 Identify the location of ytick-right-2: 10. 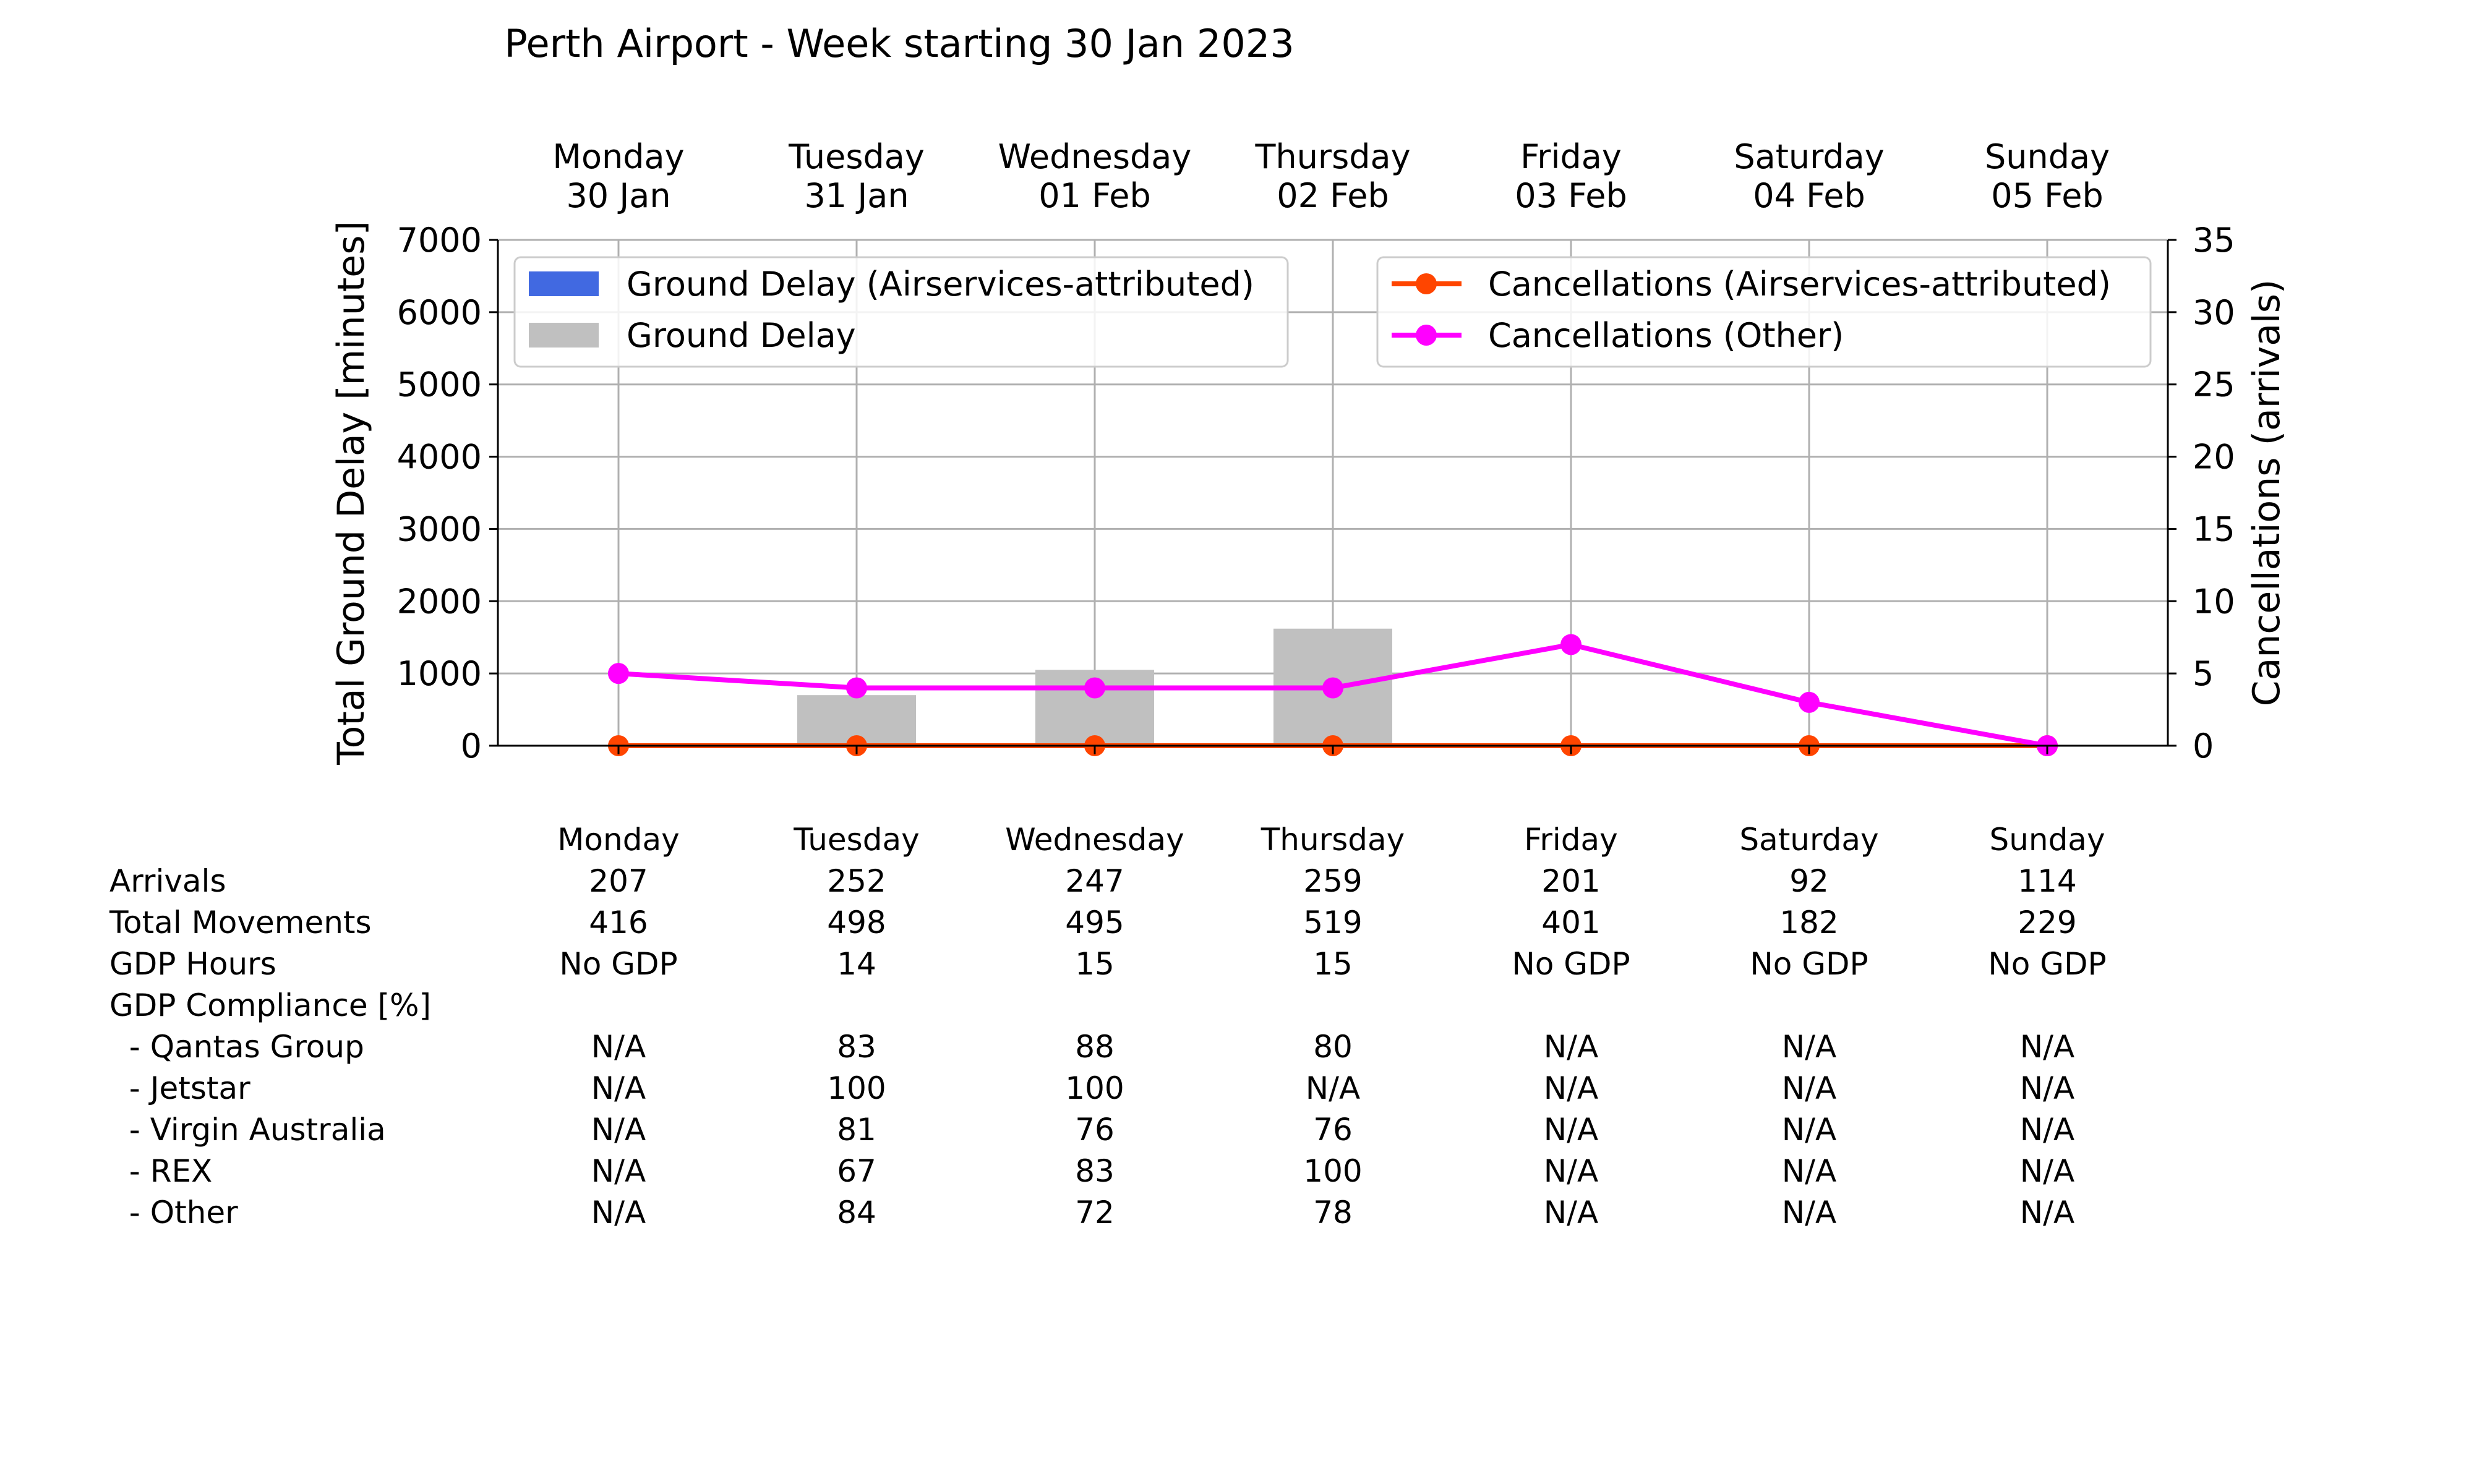
(2214, 601).